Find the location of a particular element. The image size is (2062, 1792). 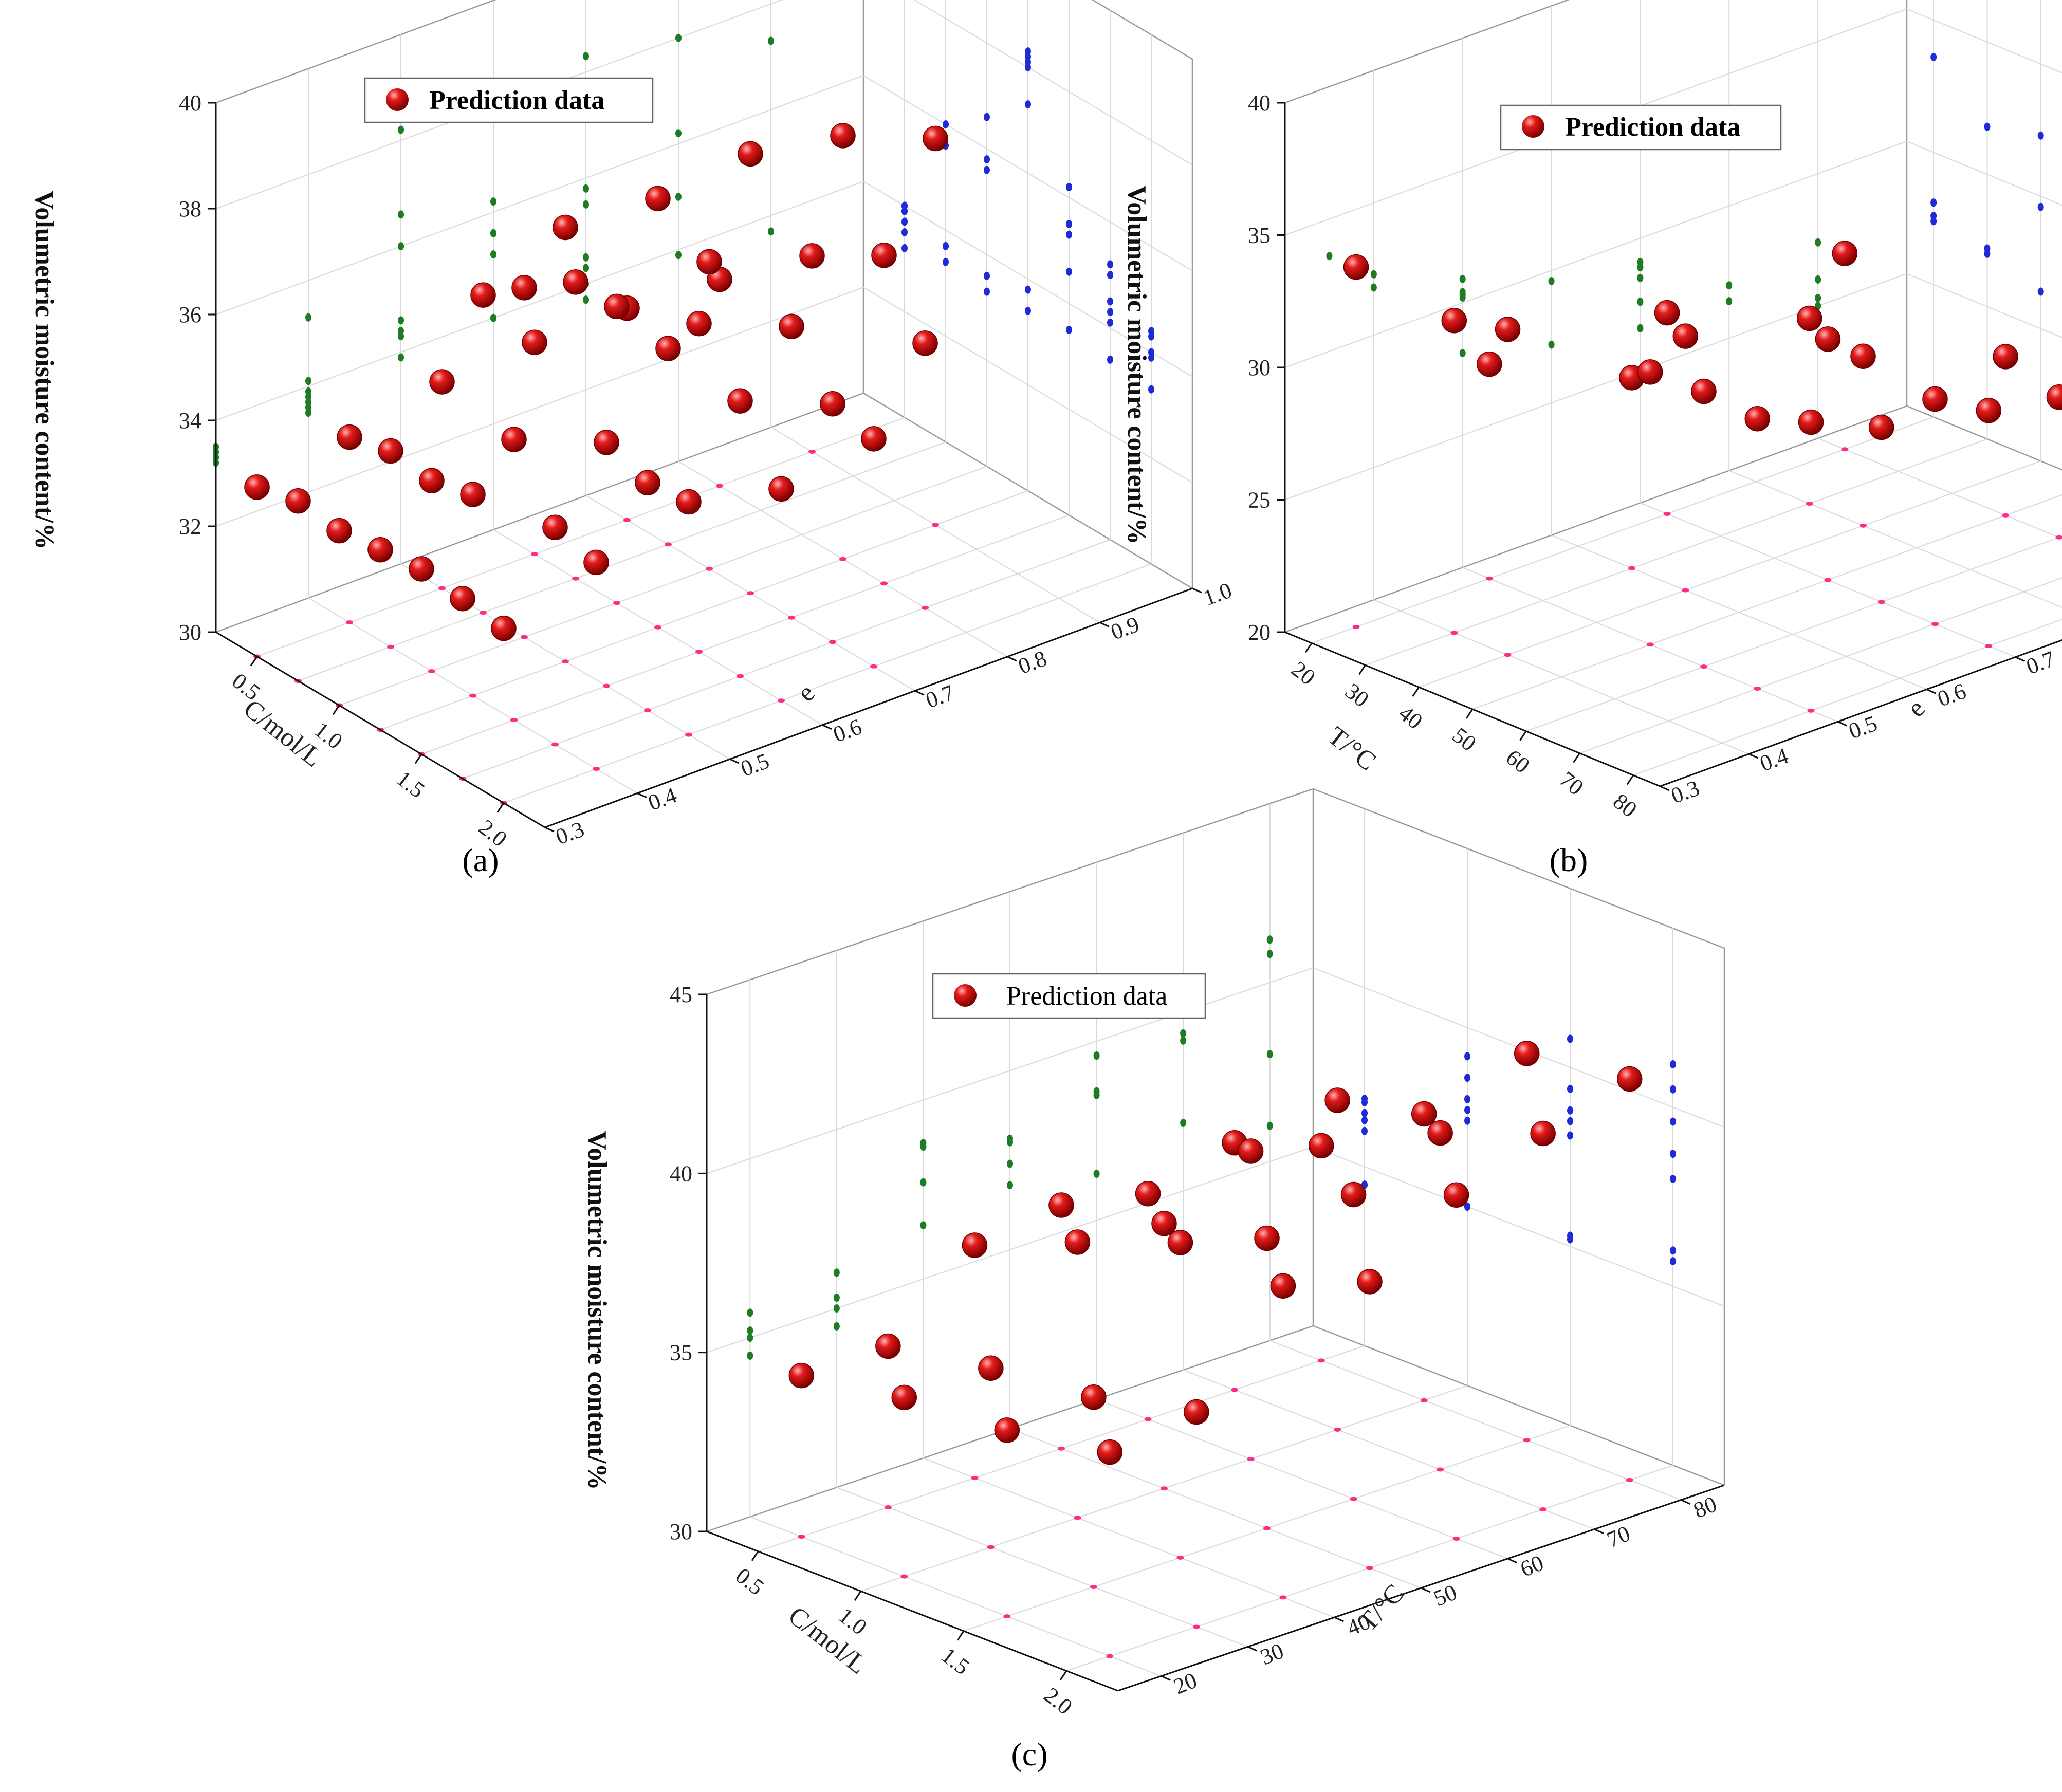

panel-caption: (a) is located at coordinates (480, 860).